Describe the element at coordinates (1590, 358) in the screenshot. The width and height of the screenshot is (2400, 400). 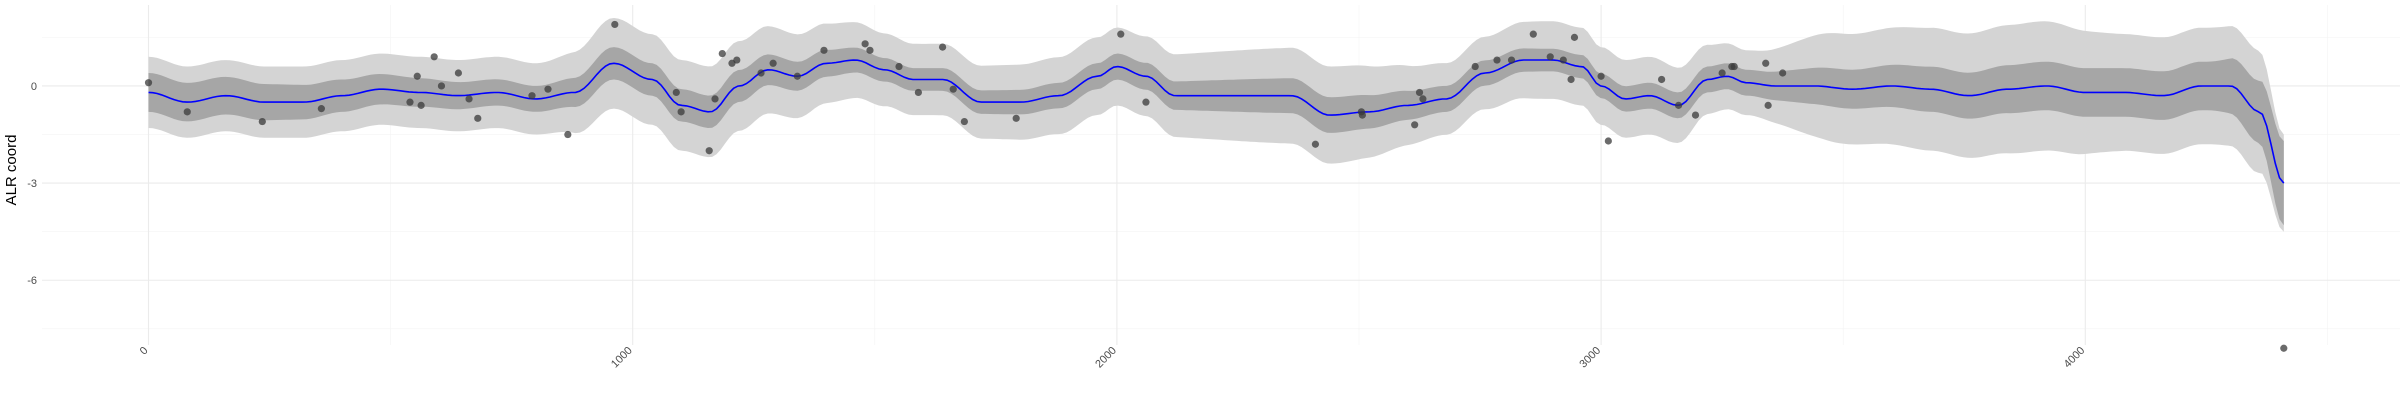
I see `x-tick-label: 3000` at that location.